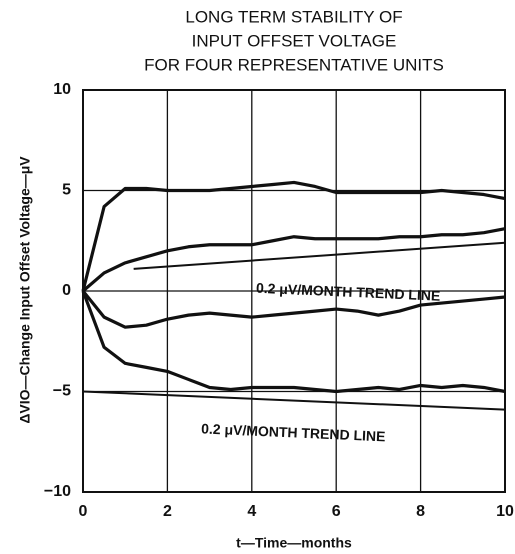 The height and width of the screenshot is (554, 515). I want to click on chart-title: INPUT OFFSET VOLTAGE, so click(294, 40).